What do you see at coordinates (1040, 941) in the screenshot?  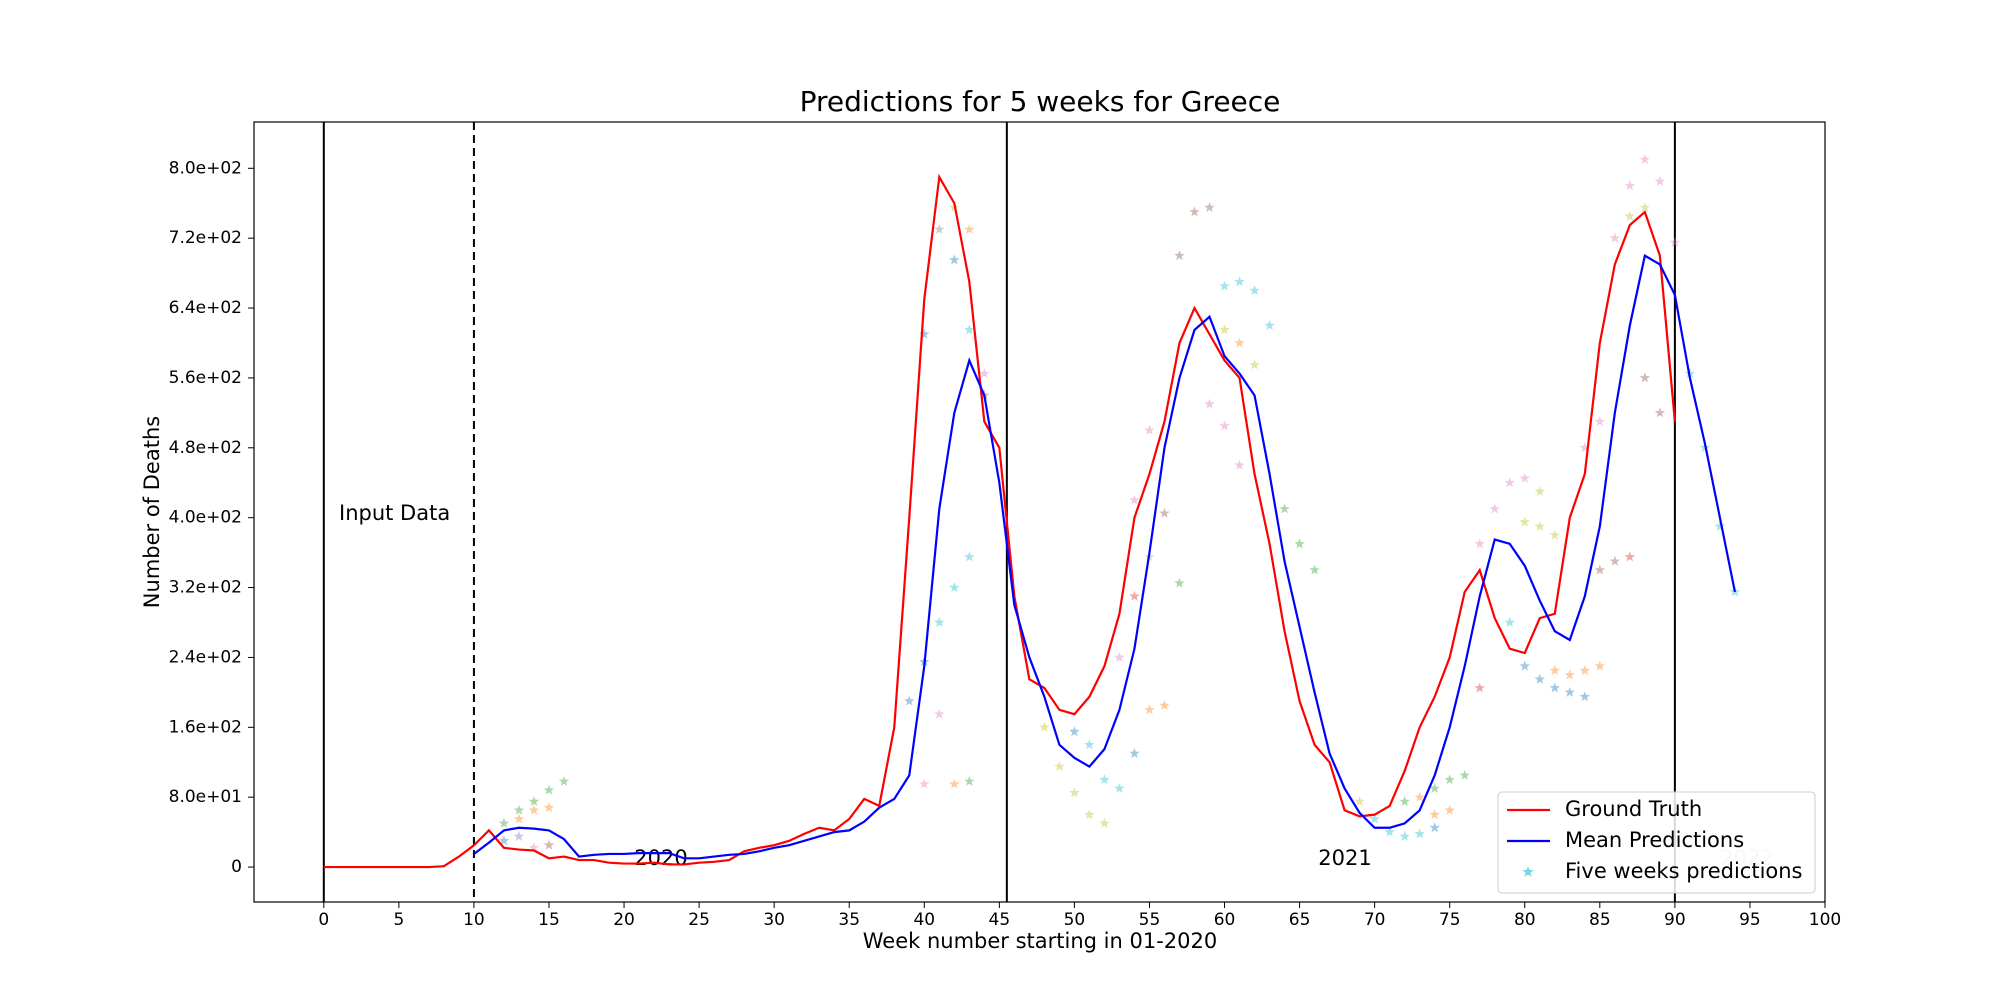 I see `x-axis-label: Week number starting in 01-2020` at bounding box center [1040, 941].